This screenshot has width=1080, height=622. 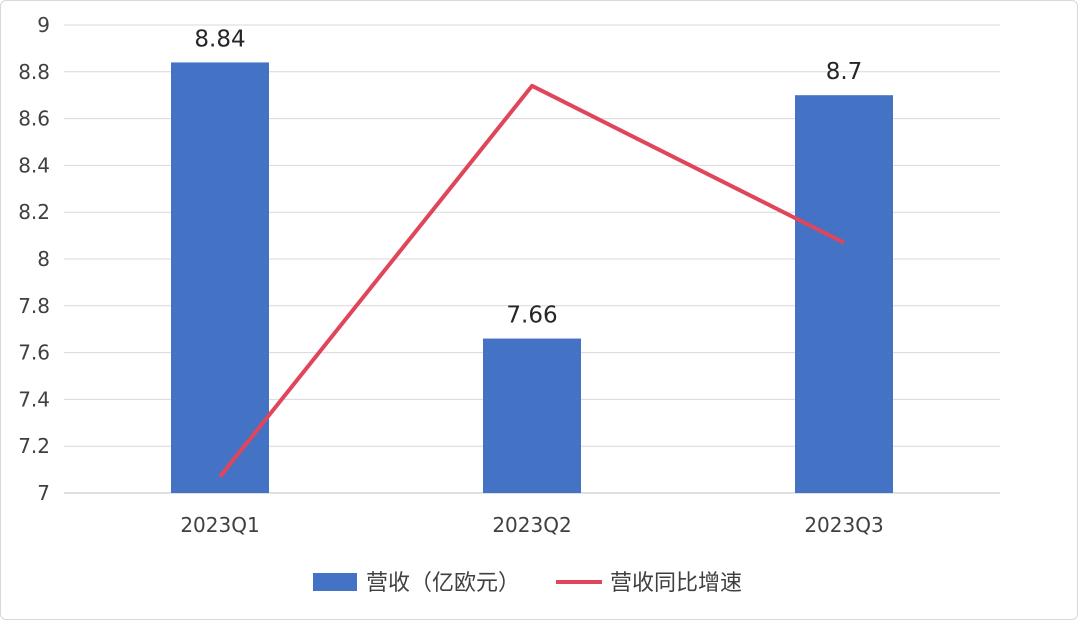 What do you see at coordinates (531, 316) in the screenshot?
I see `bar-data-label: 7.66` at bounding box center [531, 316].